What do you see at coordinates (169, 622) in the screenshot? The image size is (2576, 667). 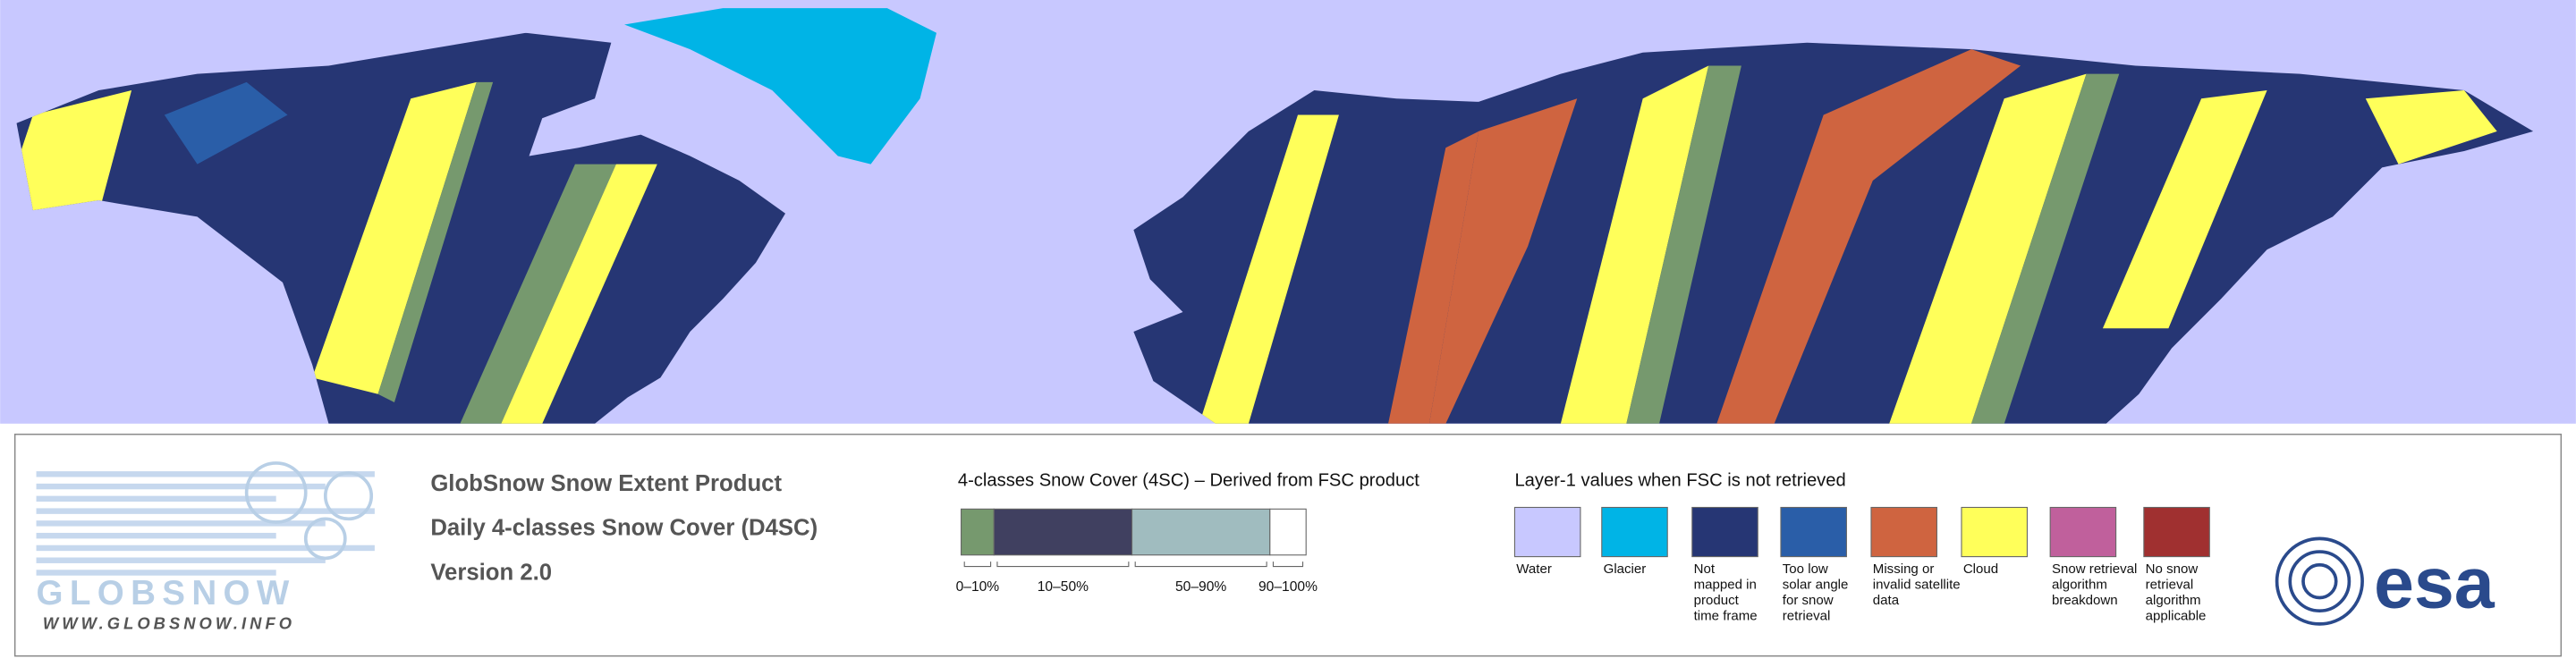 I see `logo-url: WWW.GLOBSNOW.INFO` at bounding box center [169, 622].